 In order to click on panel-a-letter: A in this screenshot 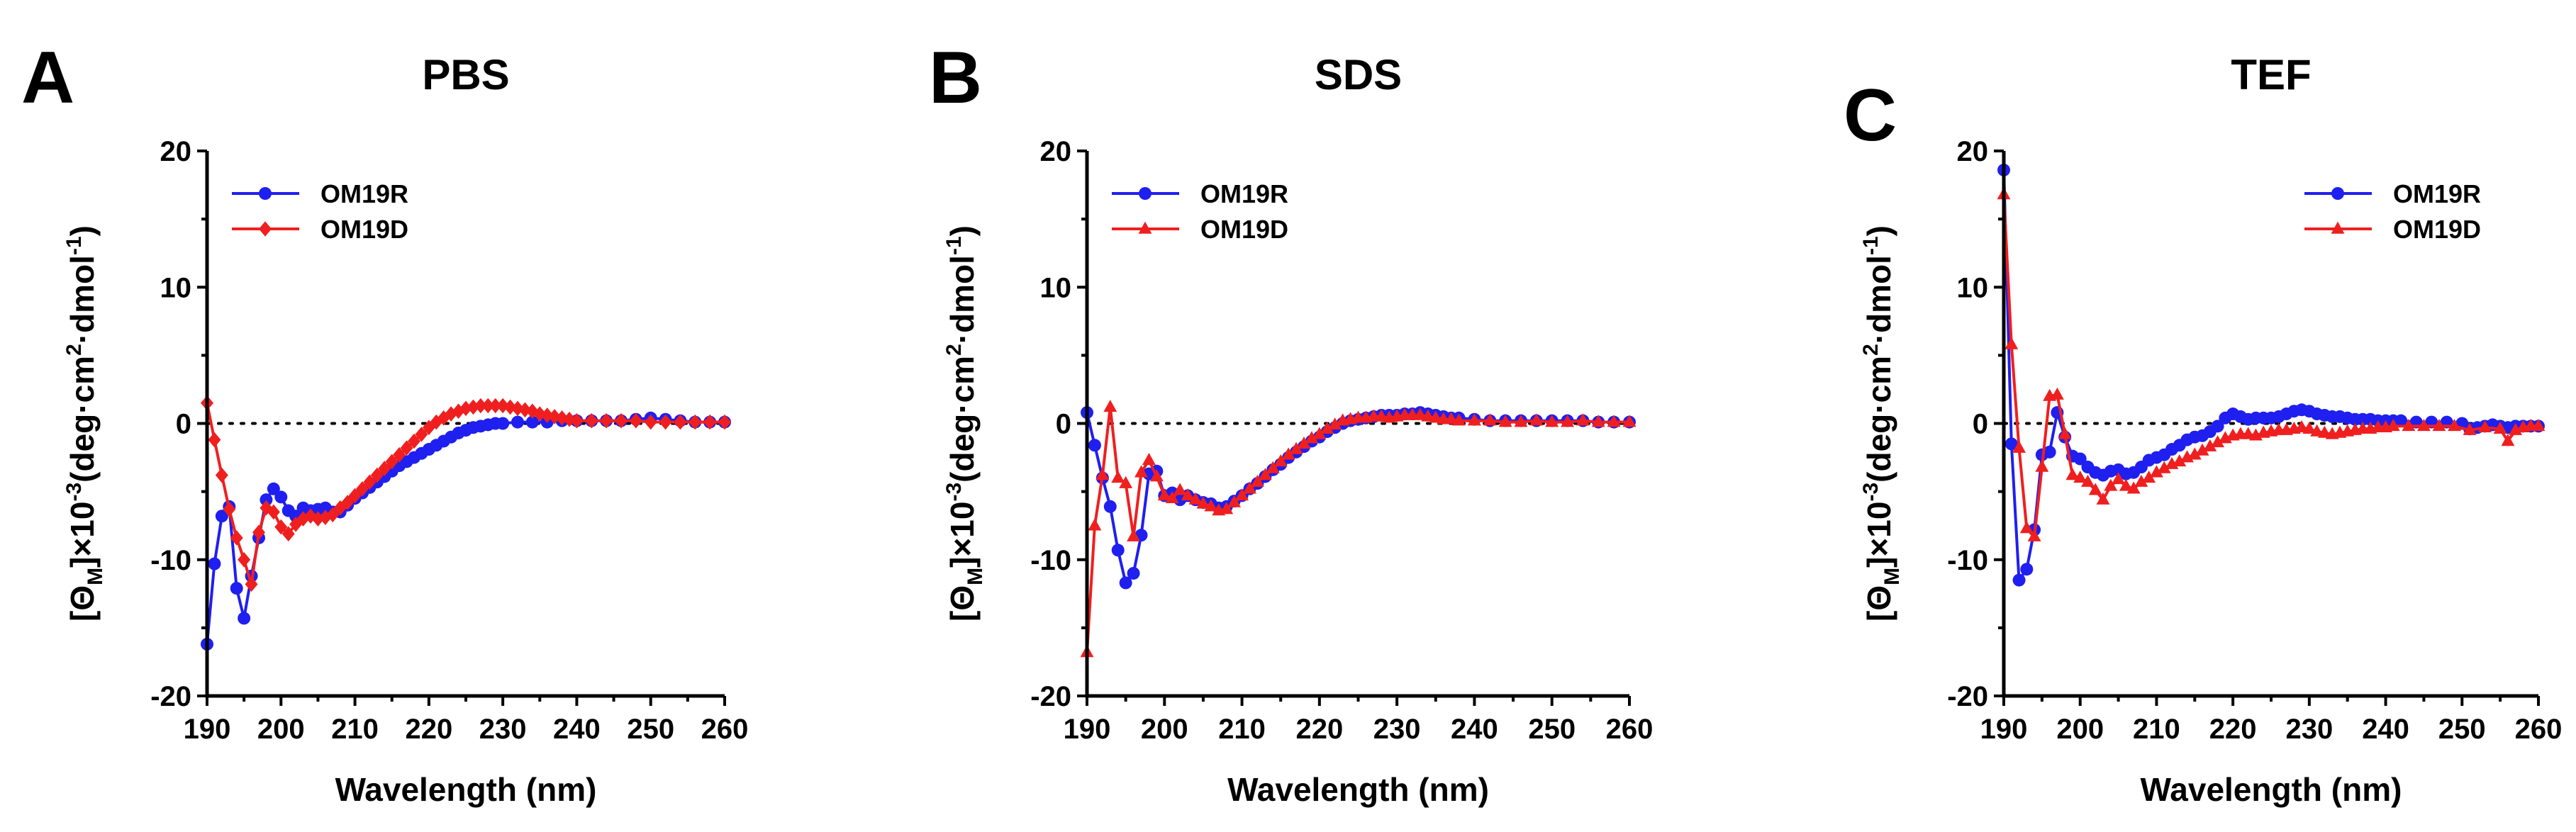, I will do `click(47, 78)`.